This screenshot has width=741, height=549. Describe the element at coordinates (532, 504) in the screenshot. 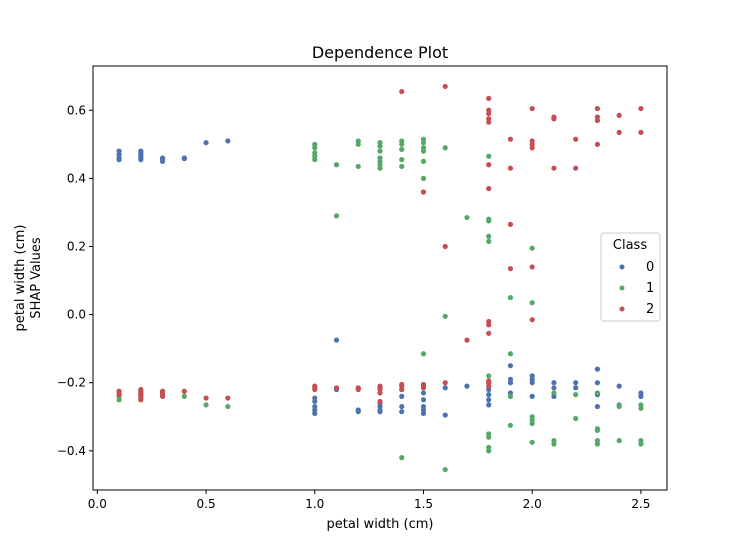

I see `x-tick-label: 2.0` at that location.